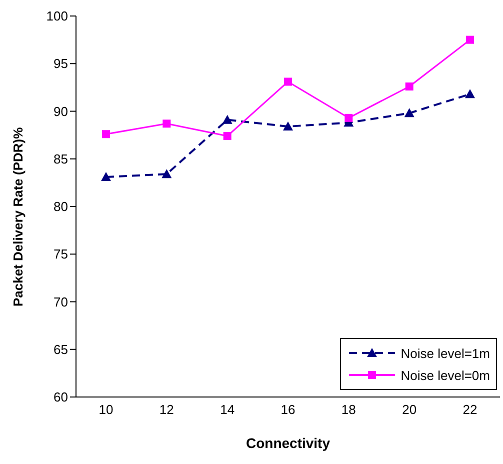  I want to click on y-tick-label: 100, so click(57, 16).